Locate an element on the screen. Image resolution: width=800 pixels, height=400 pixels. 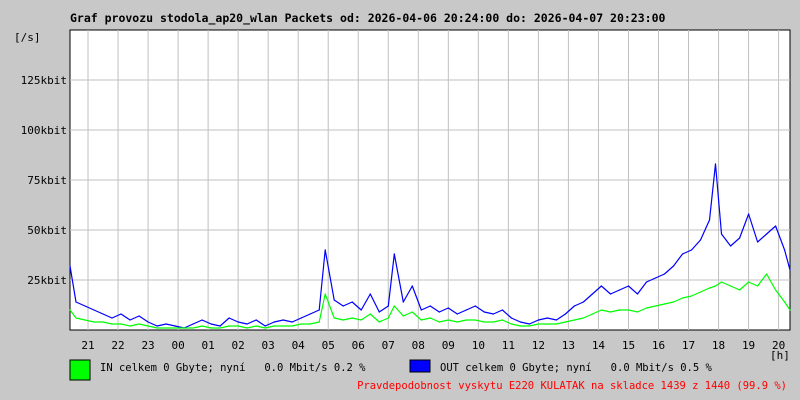
x-tick-label: 03 is located at coordinates (268, 345).